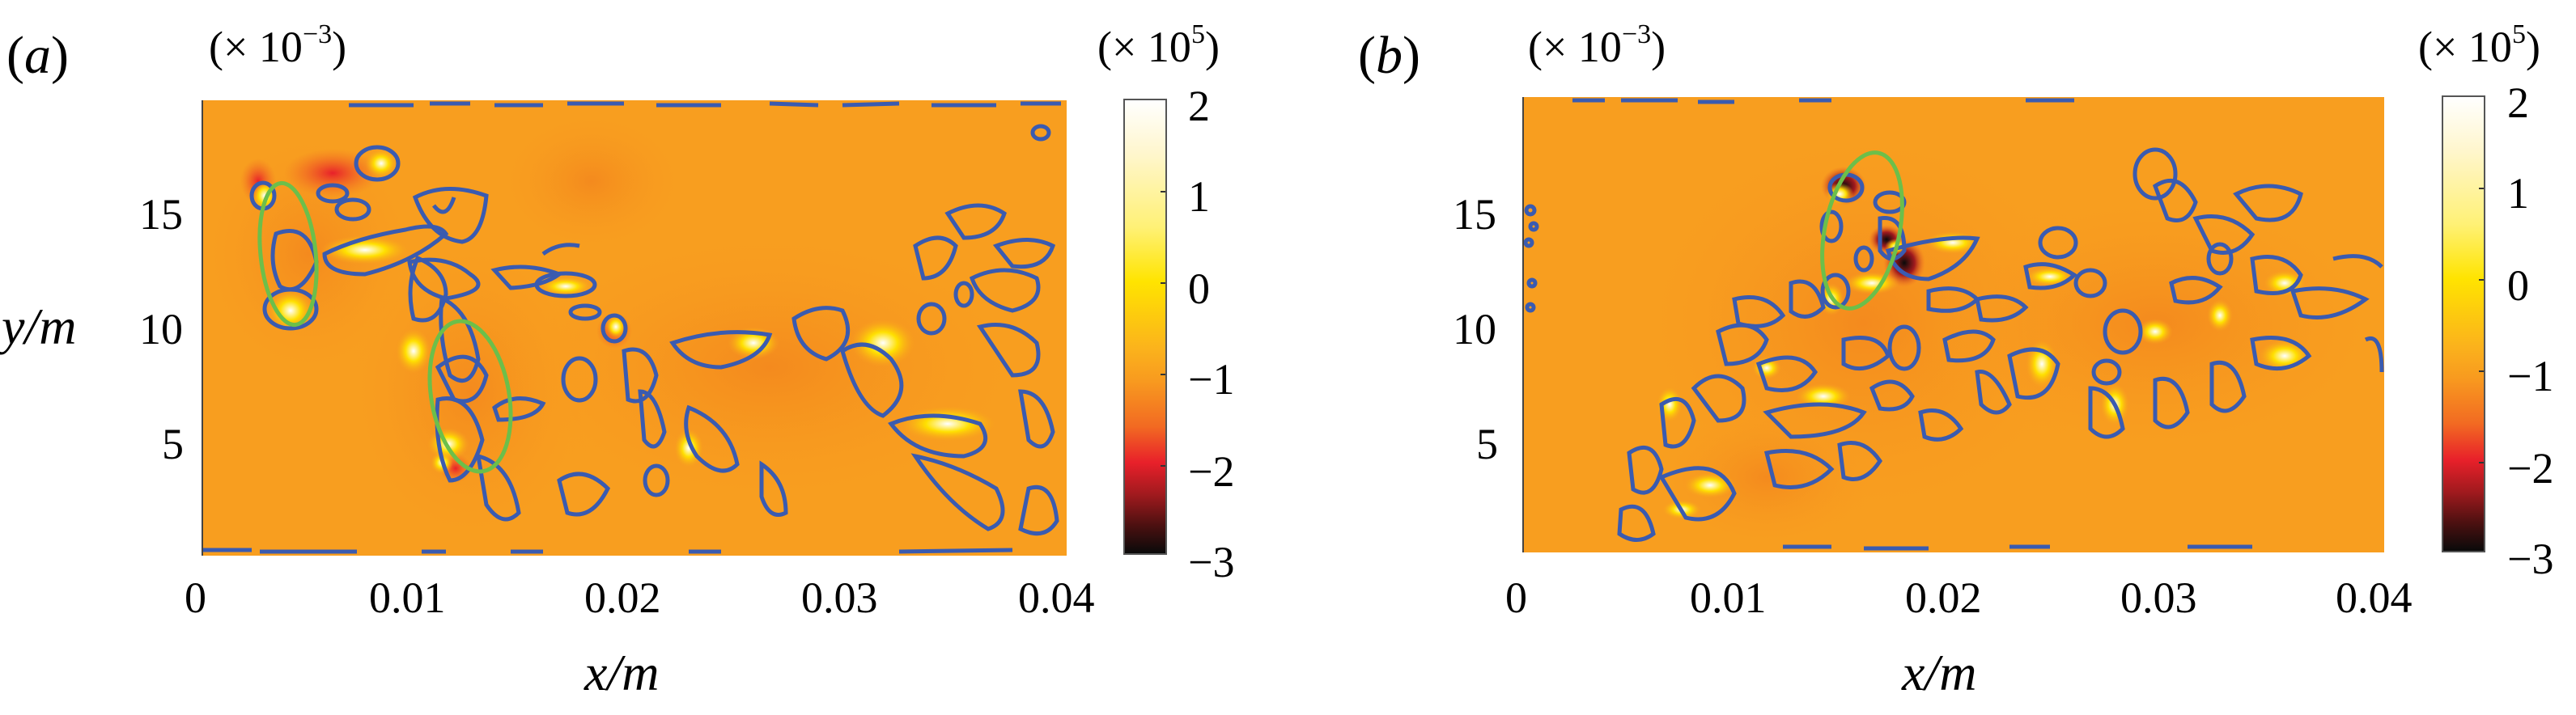  I want to click on colorbar-tick-neg2-a: −2, so click(1211, 471).